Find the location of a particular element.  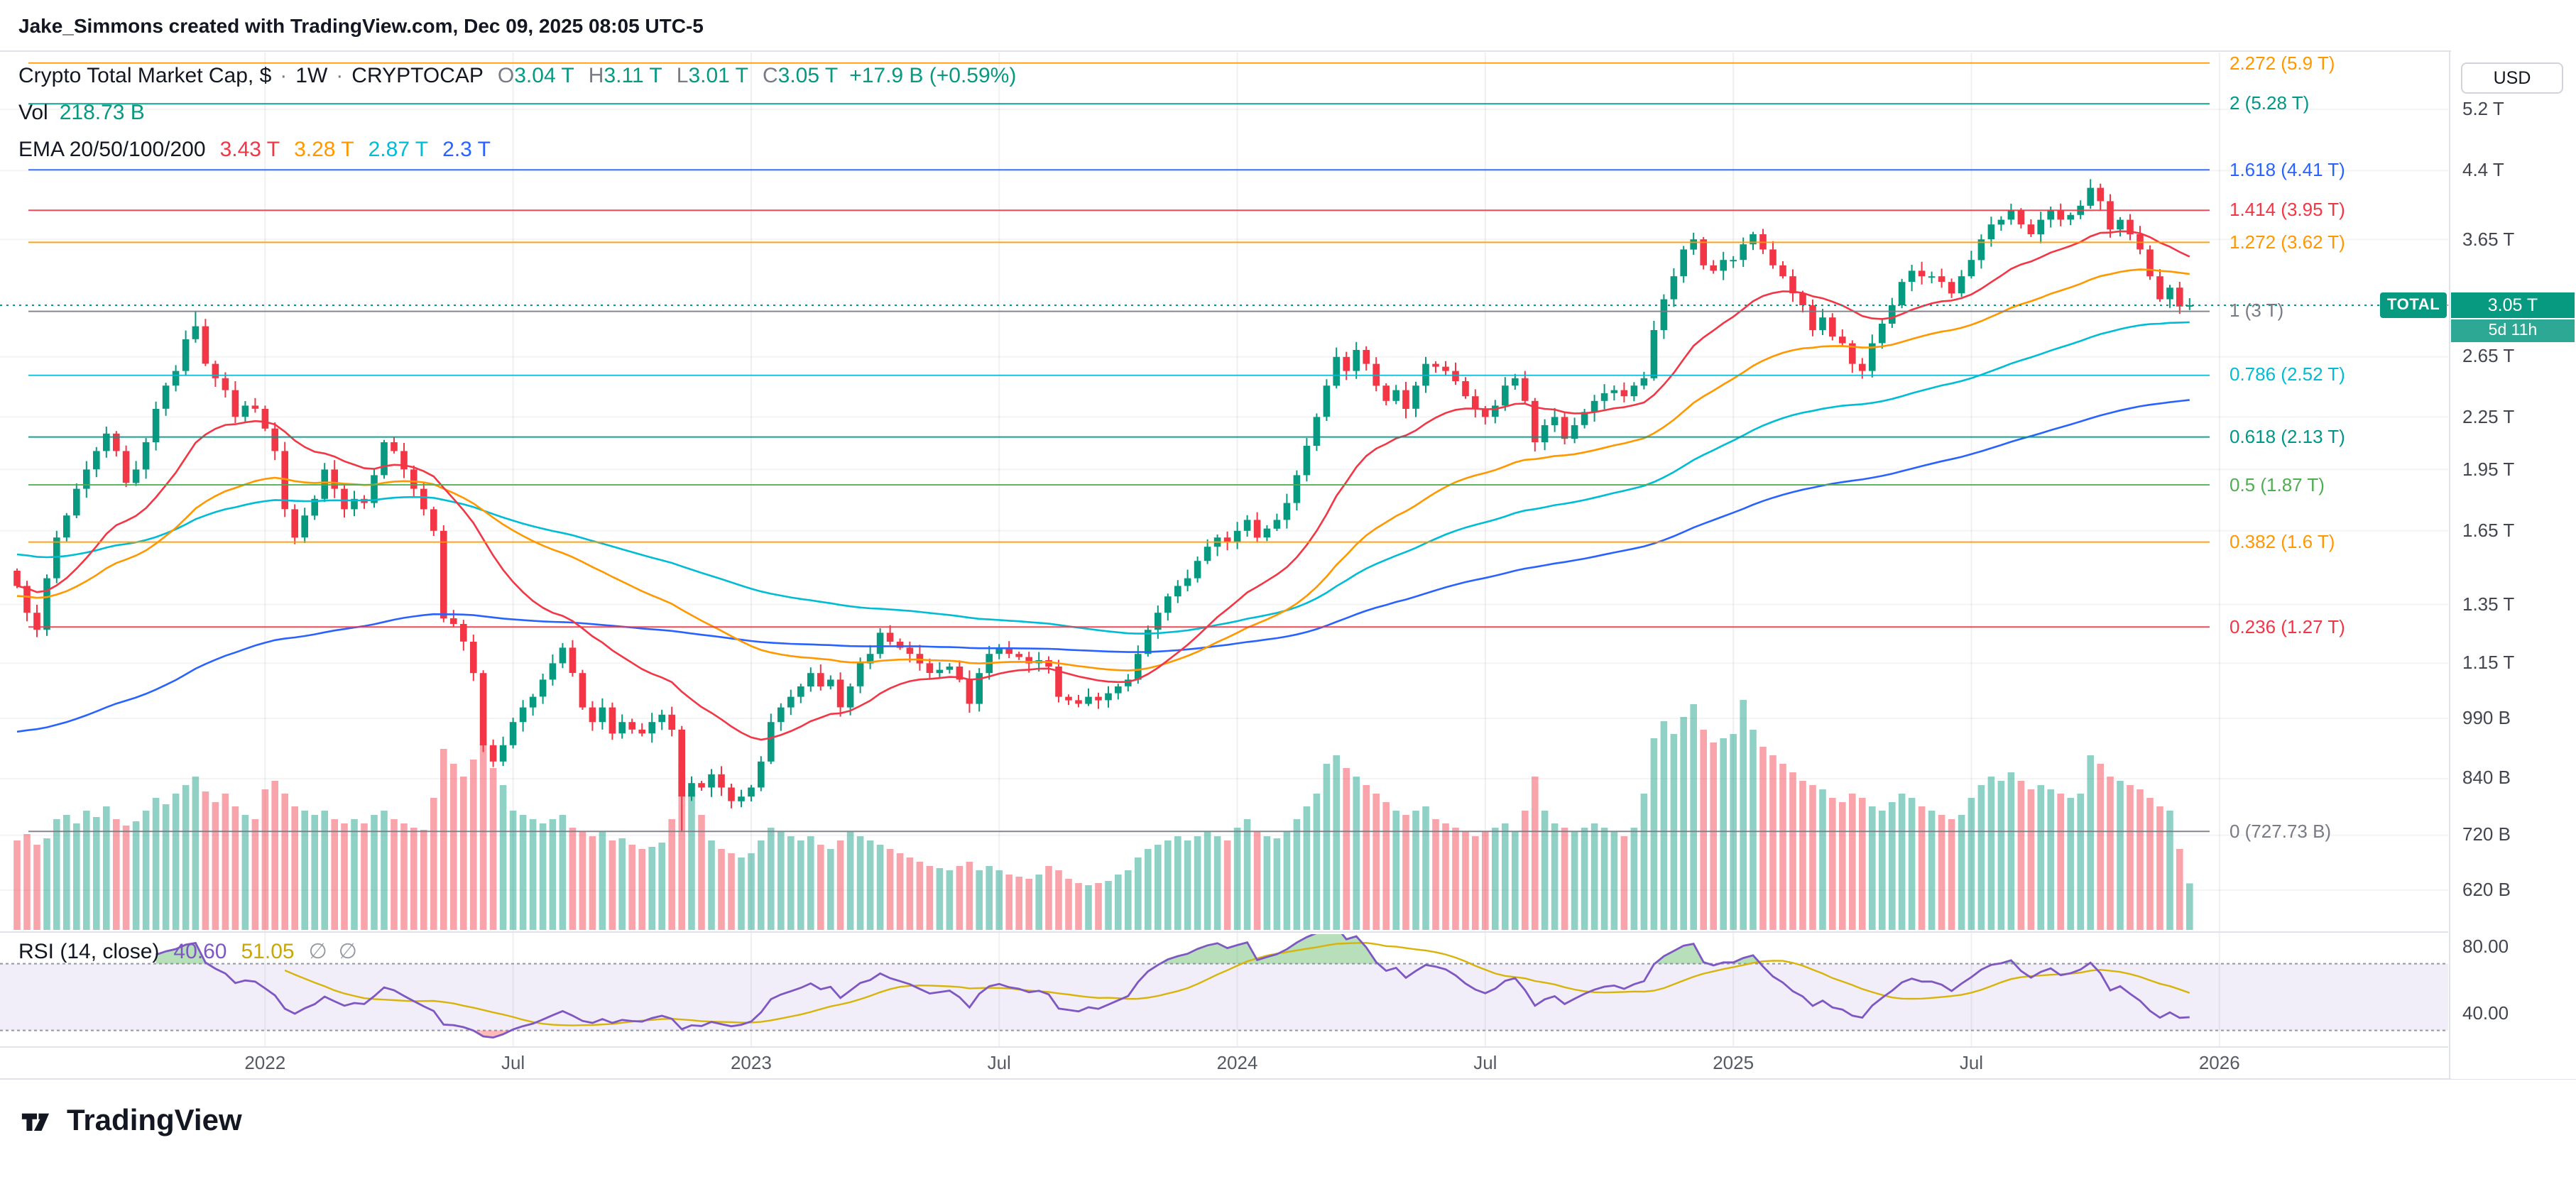

symbol-title: Crypto Total Market Cap, $ is located at coordinates (145, 75).